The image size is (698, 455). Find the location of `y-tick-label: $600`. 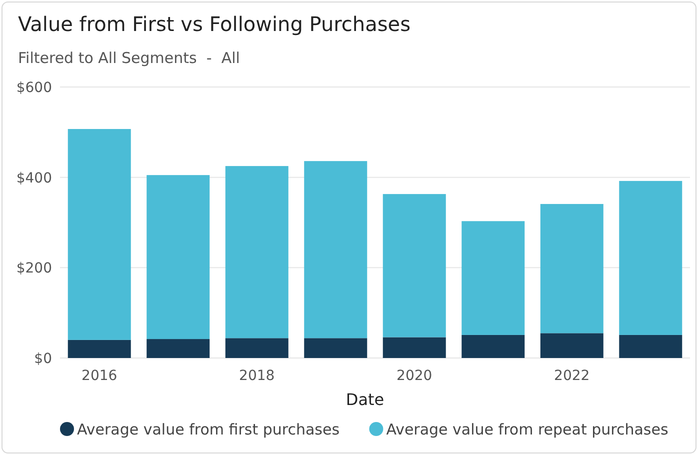

y-tick-label: $600 is located at coordinates (34, 88).